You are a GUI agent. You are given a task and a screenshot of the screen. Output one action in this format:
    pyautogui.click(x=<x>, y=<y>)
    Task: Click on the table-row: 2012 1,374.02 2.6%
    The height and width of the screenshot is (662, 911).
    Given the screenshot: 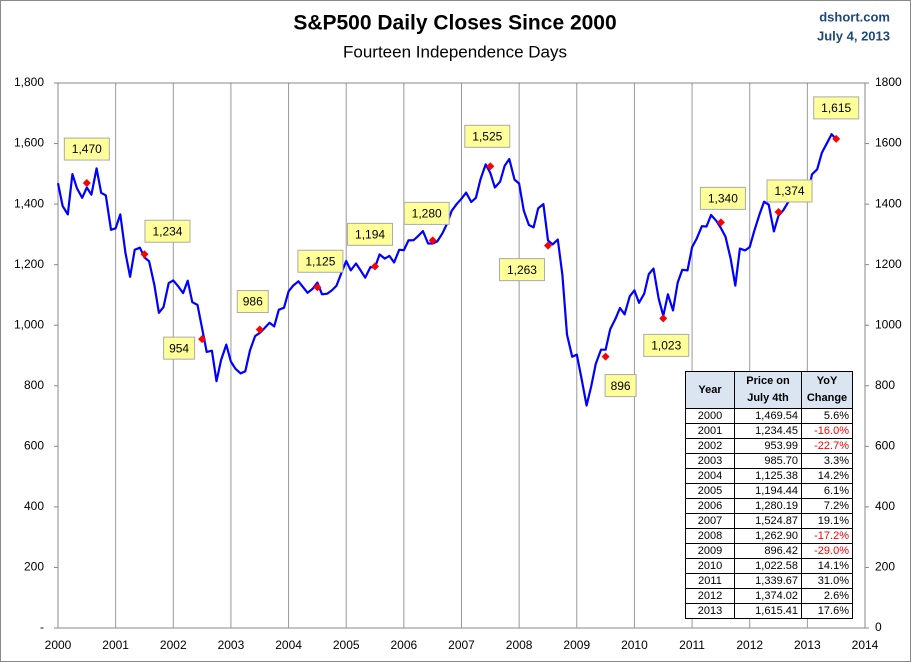 What is the action you would take?
    pyautogui.click(x=769, y=596)
    